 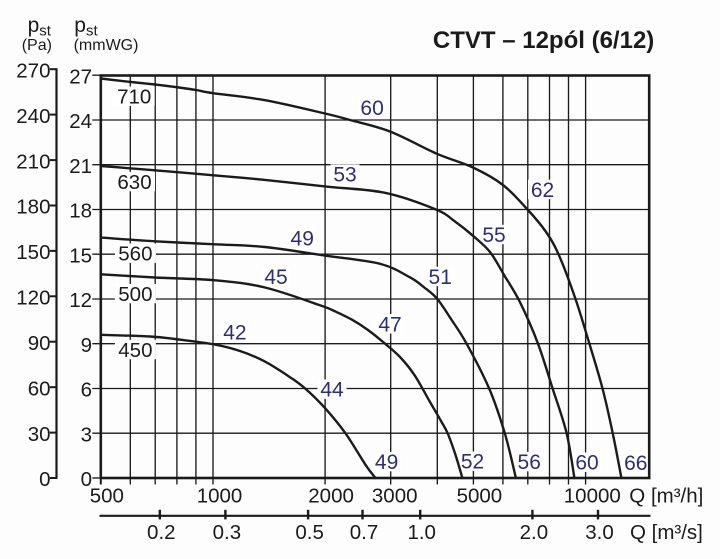 What do you see at coordinates (227, 532) in the screenshot?
I see `svg-text: 0.3` at bounding box center [227, 532].